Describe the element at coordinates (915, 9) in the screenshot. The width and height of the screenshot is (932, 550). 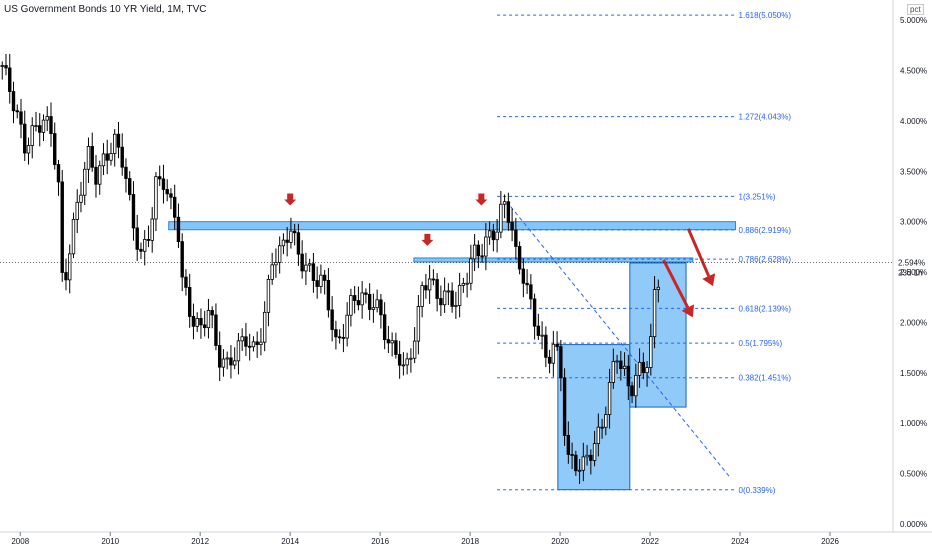
I see `price-axis-unit: pct` at that location.